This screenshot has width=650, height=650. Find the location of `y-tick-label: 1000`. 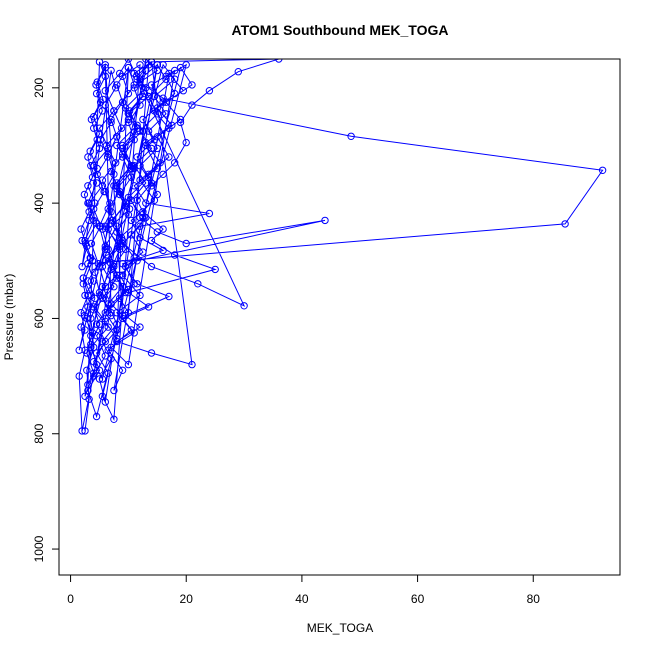

y-tick-label: 1000 is located at coordinates (39, 548).